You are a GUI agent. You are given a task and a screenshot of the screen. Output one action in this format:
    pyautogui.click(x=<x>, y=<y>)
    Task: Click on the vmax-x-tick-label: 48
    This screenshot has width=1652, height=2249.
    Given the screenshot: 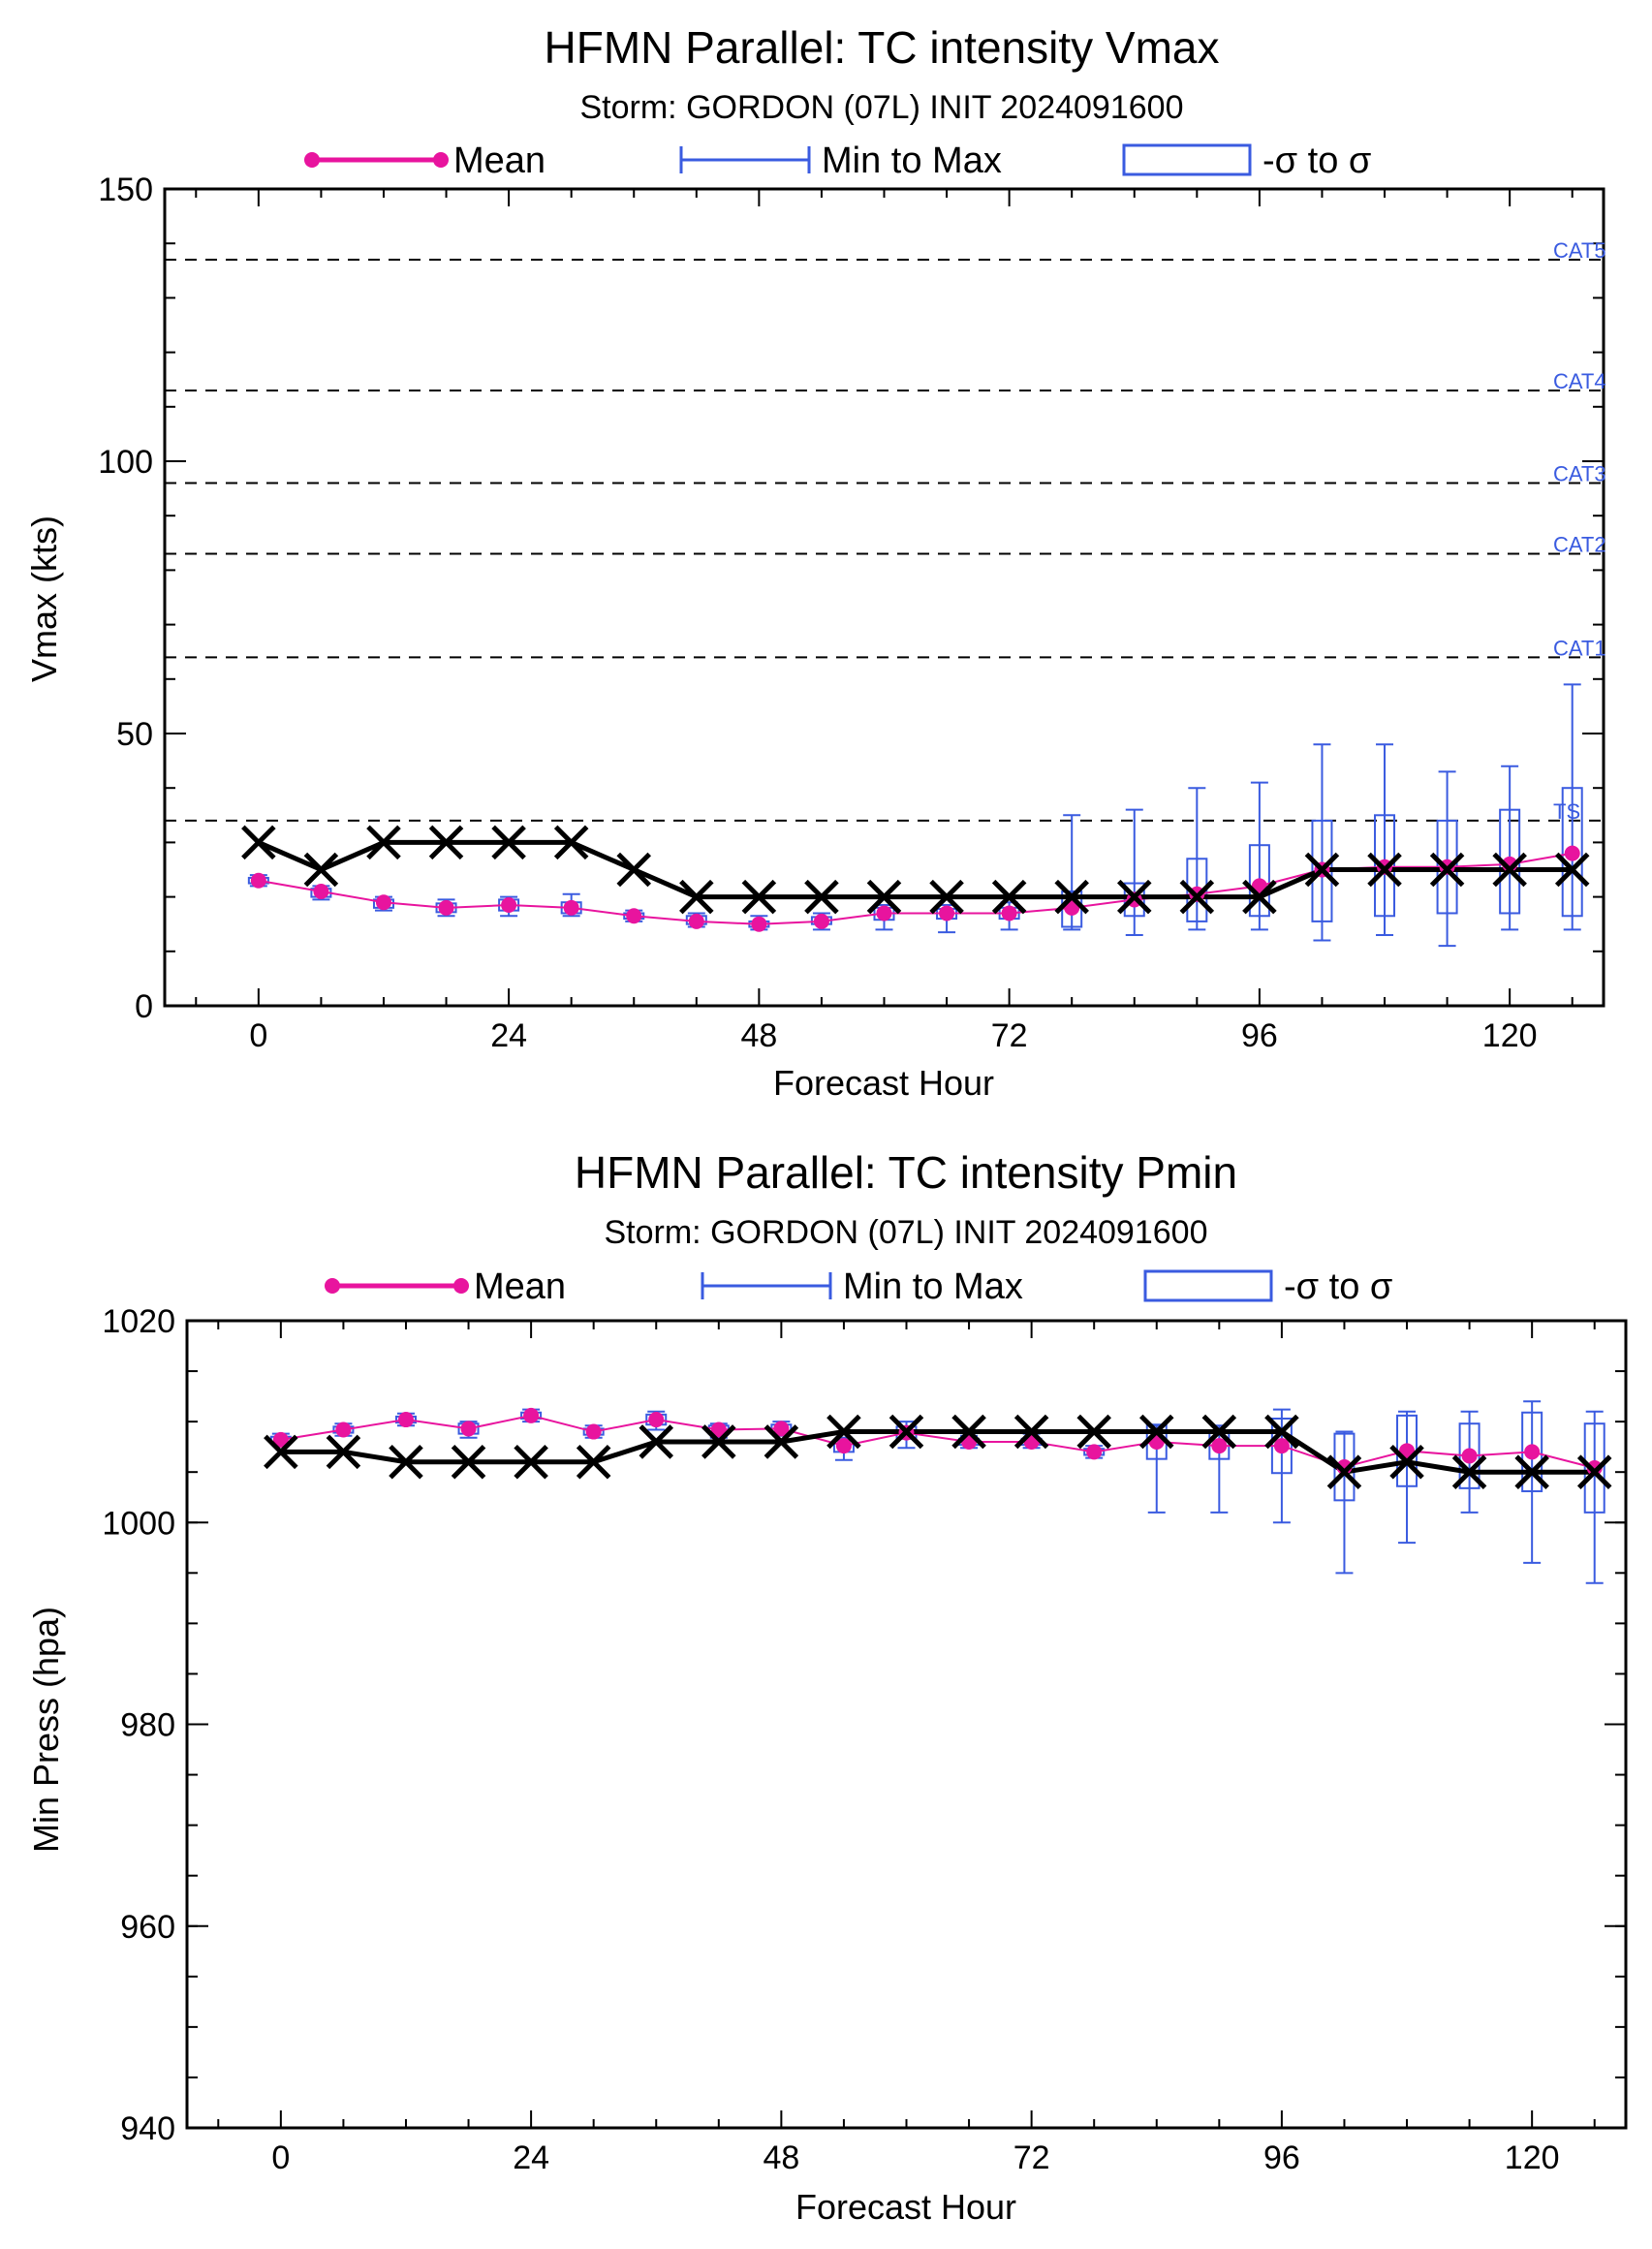 What is the action you would take?
    pyautogui.click(x=758, y=1035)
    